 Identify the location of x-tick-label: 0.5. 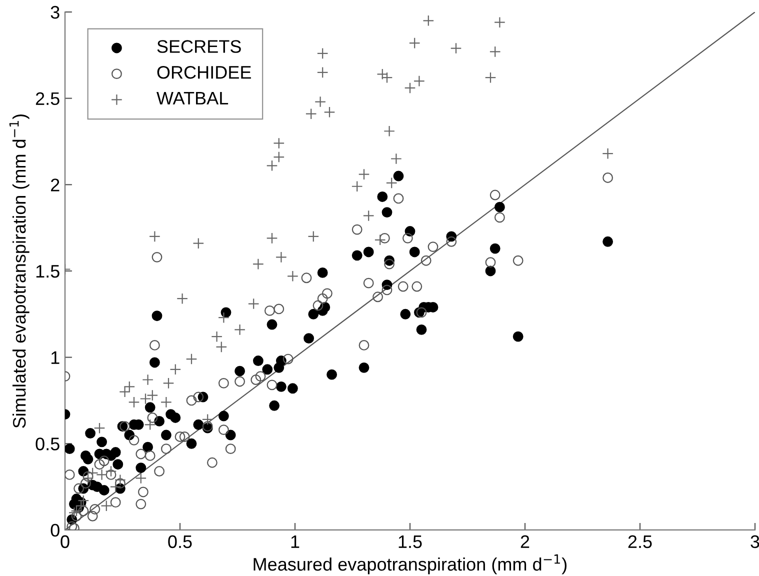
(180, 541).